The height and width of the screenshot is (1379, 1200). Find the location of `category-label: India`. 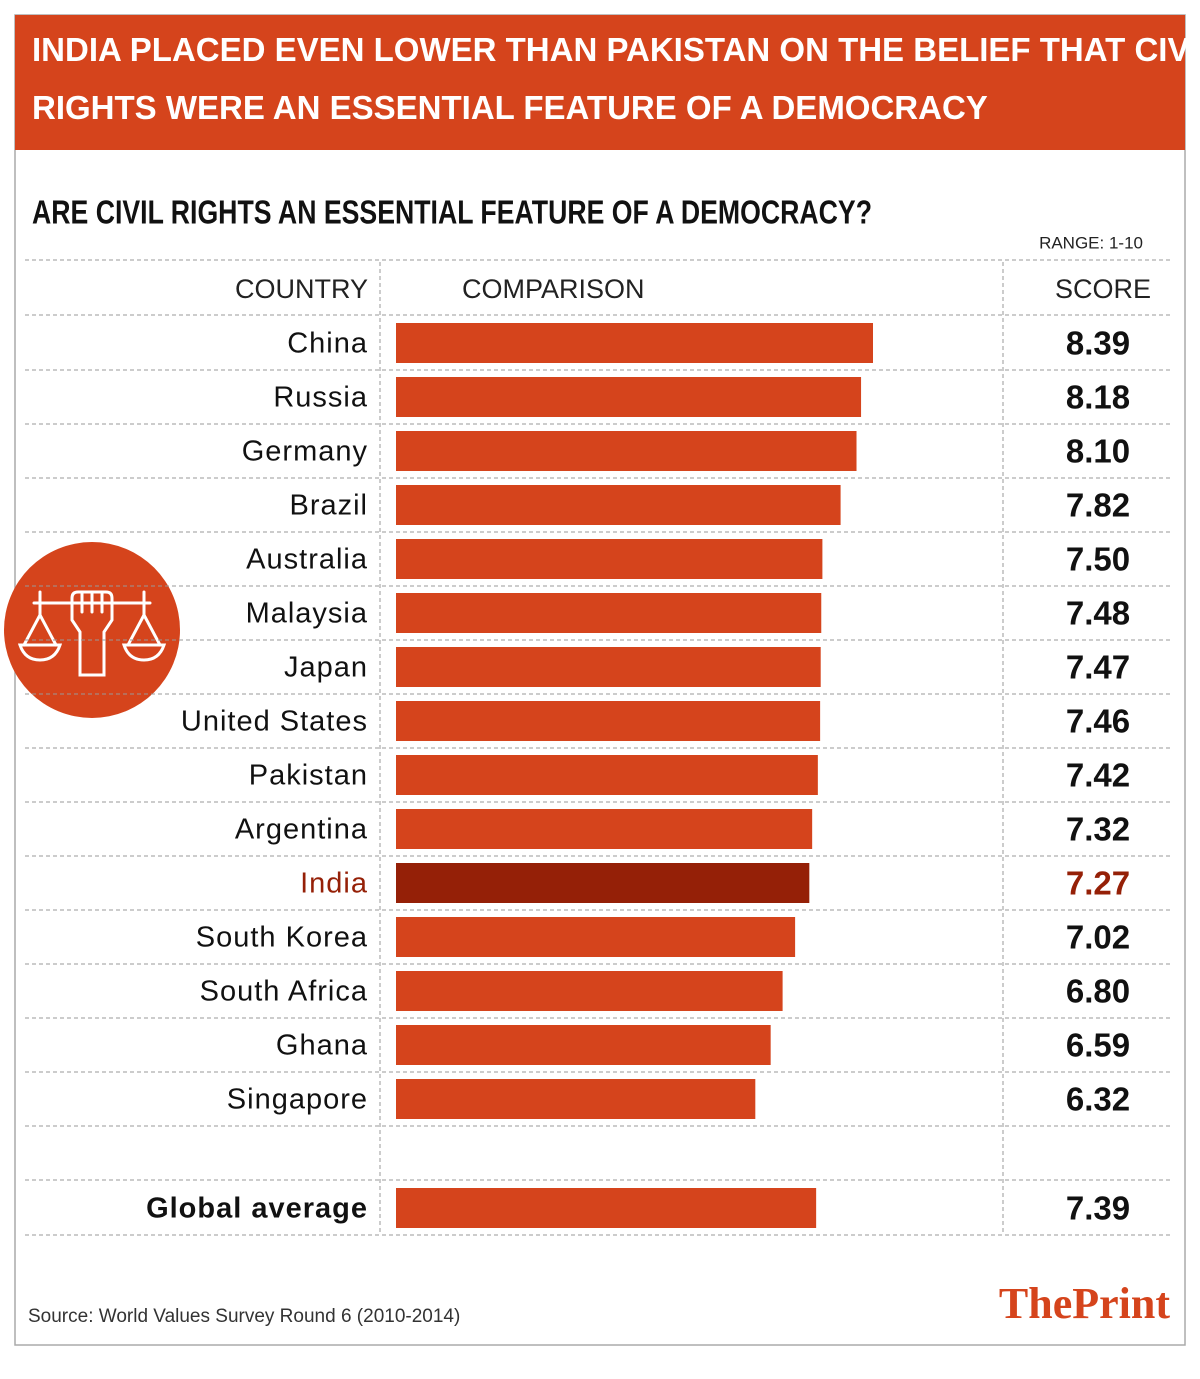

category-label: India is located at coordinates (334, 884).